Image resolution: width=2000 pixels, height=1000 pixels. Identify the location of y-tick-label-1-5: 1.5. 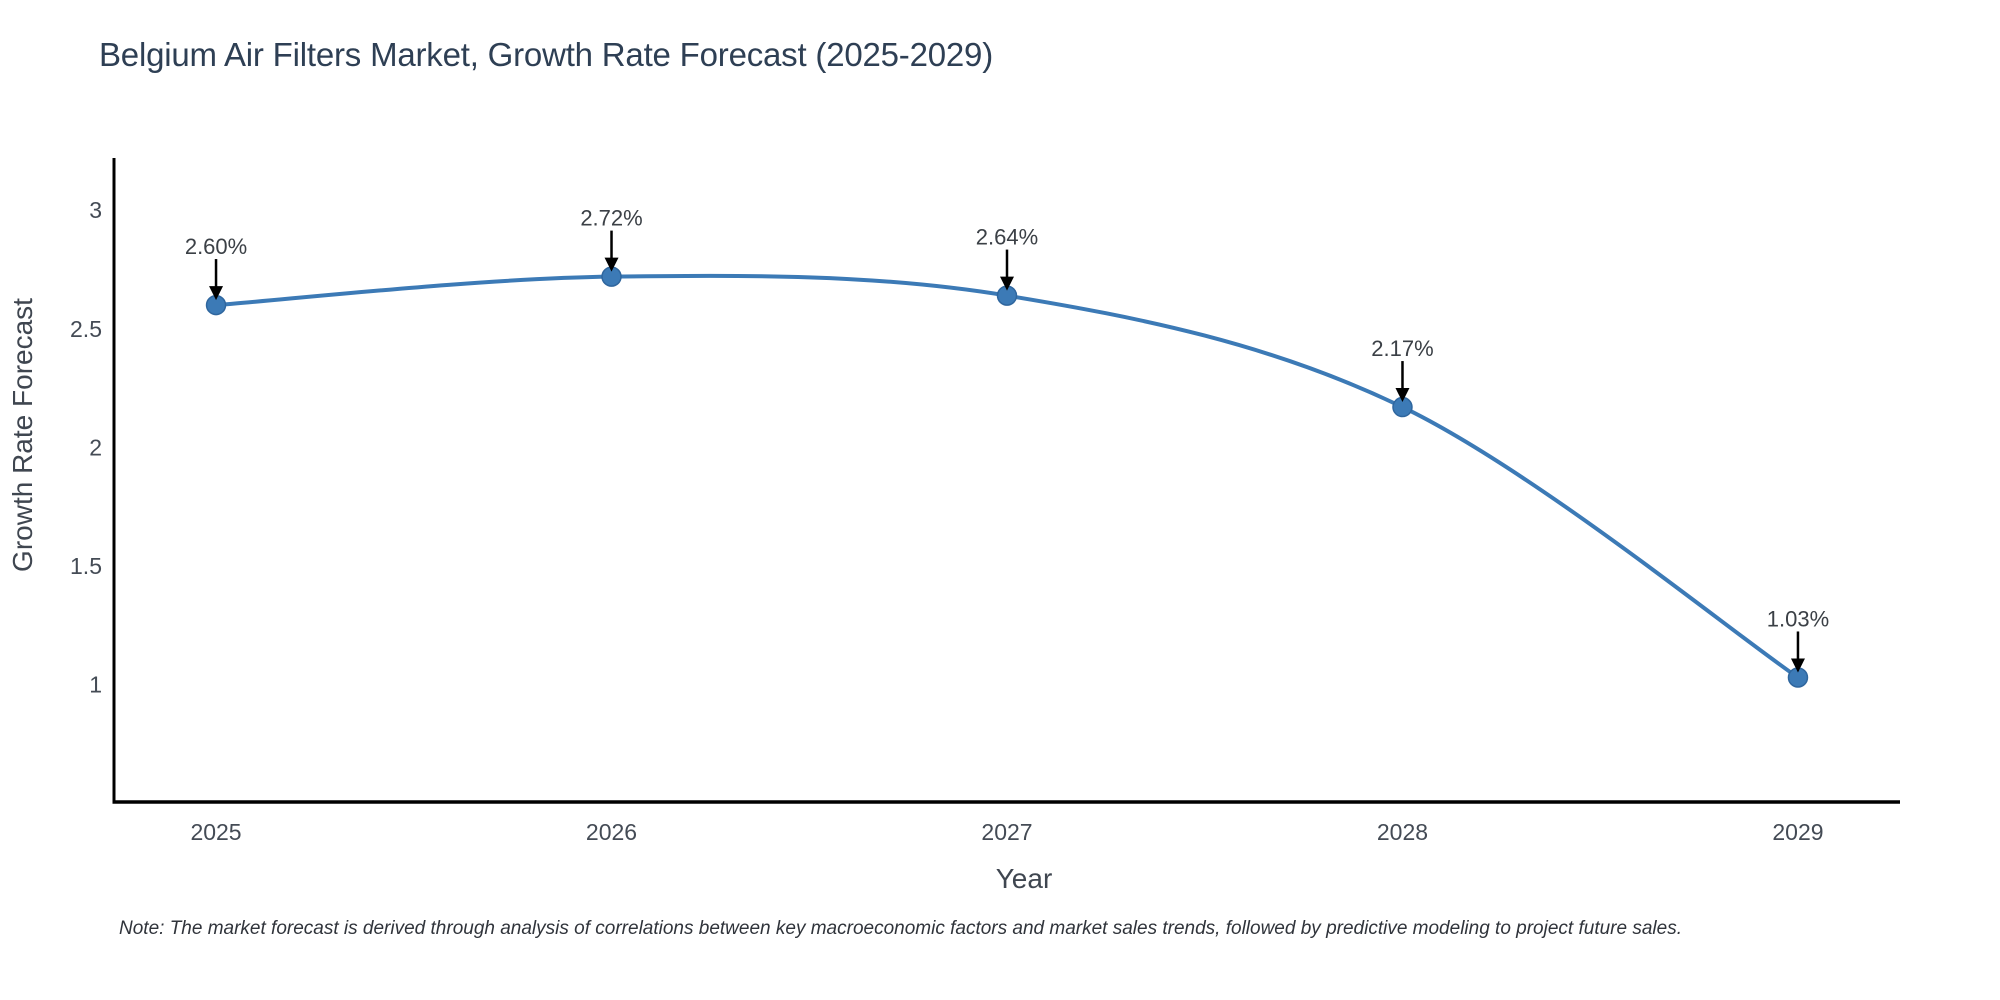
(86, 566).